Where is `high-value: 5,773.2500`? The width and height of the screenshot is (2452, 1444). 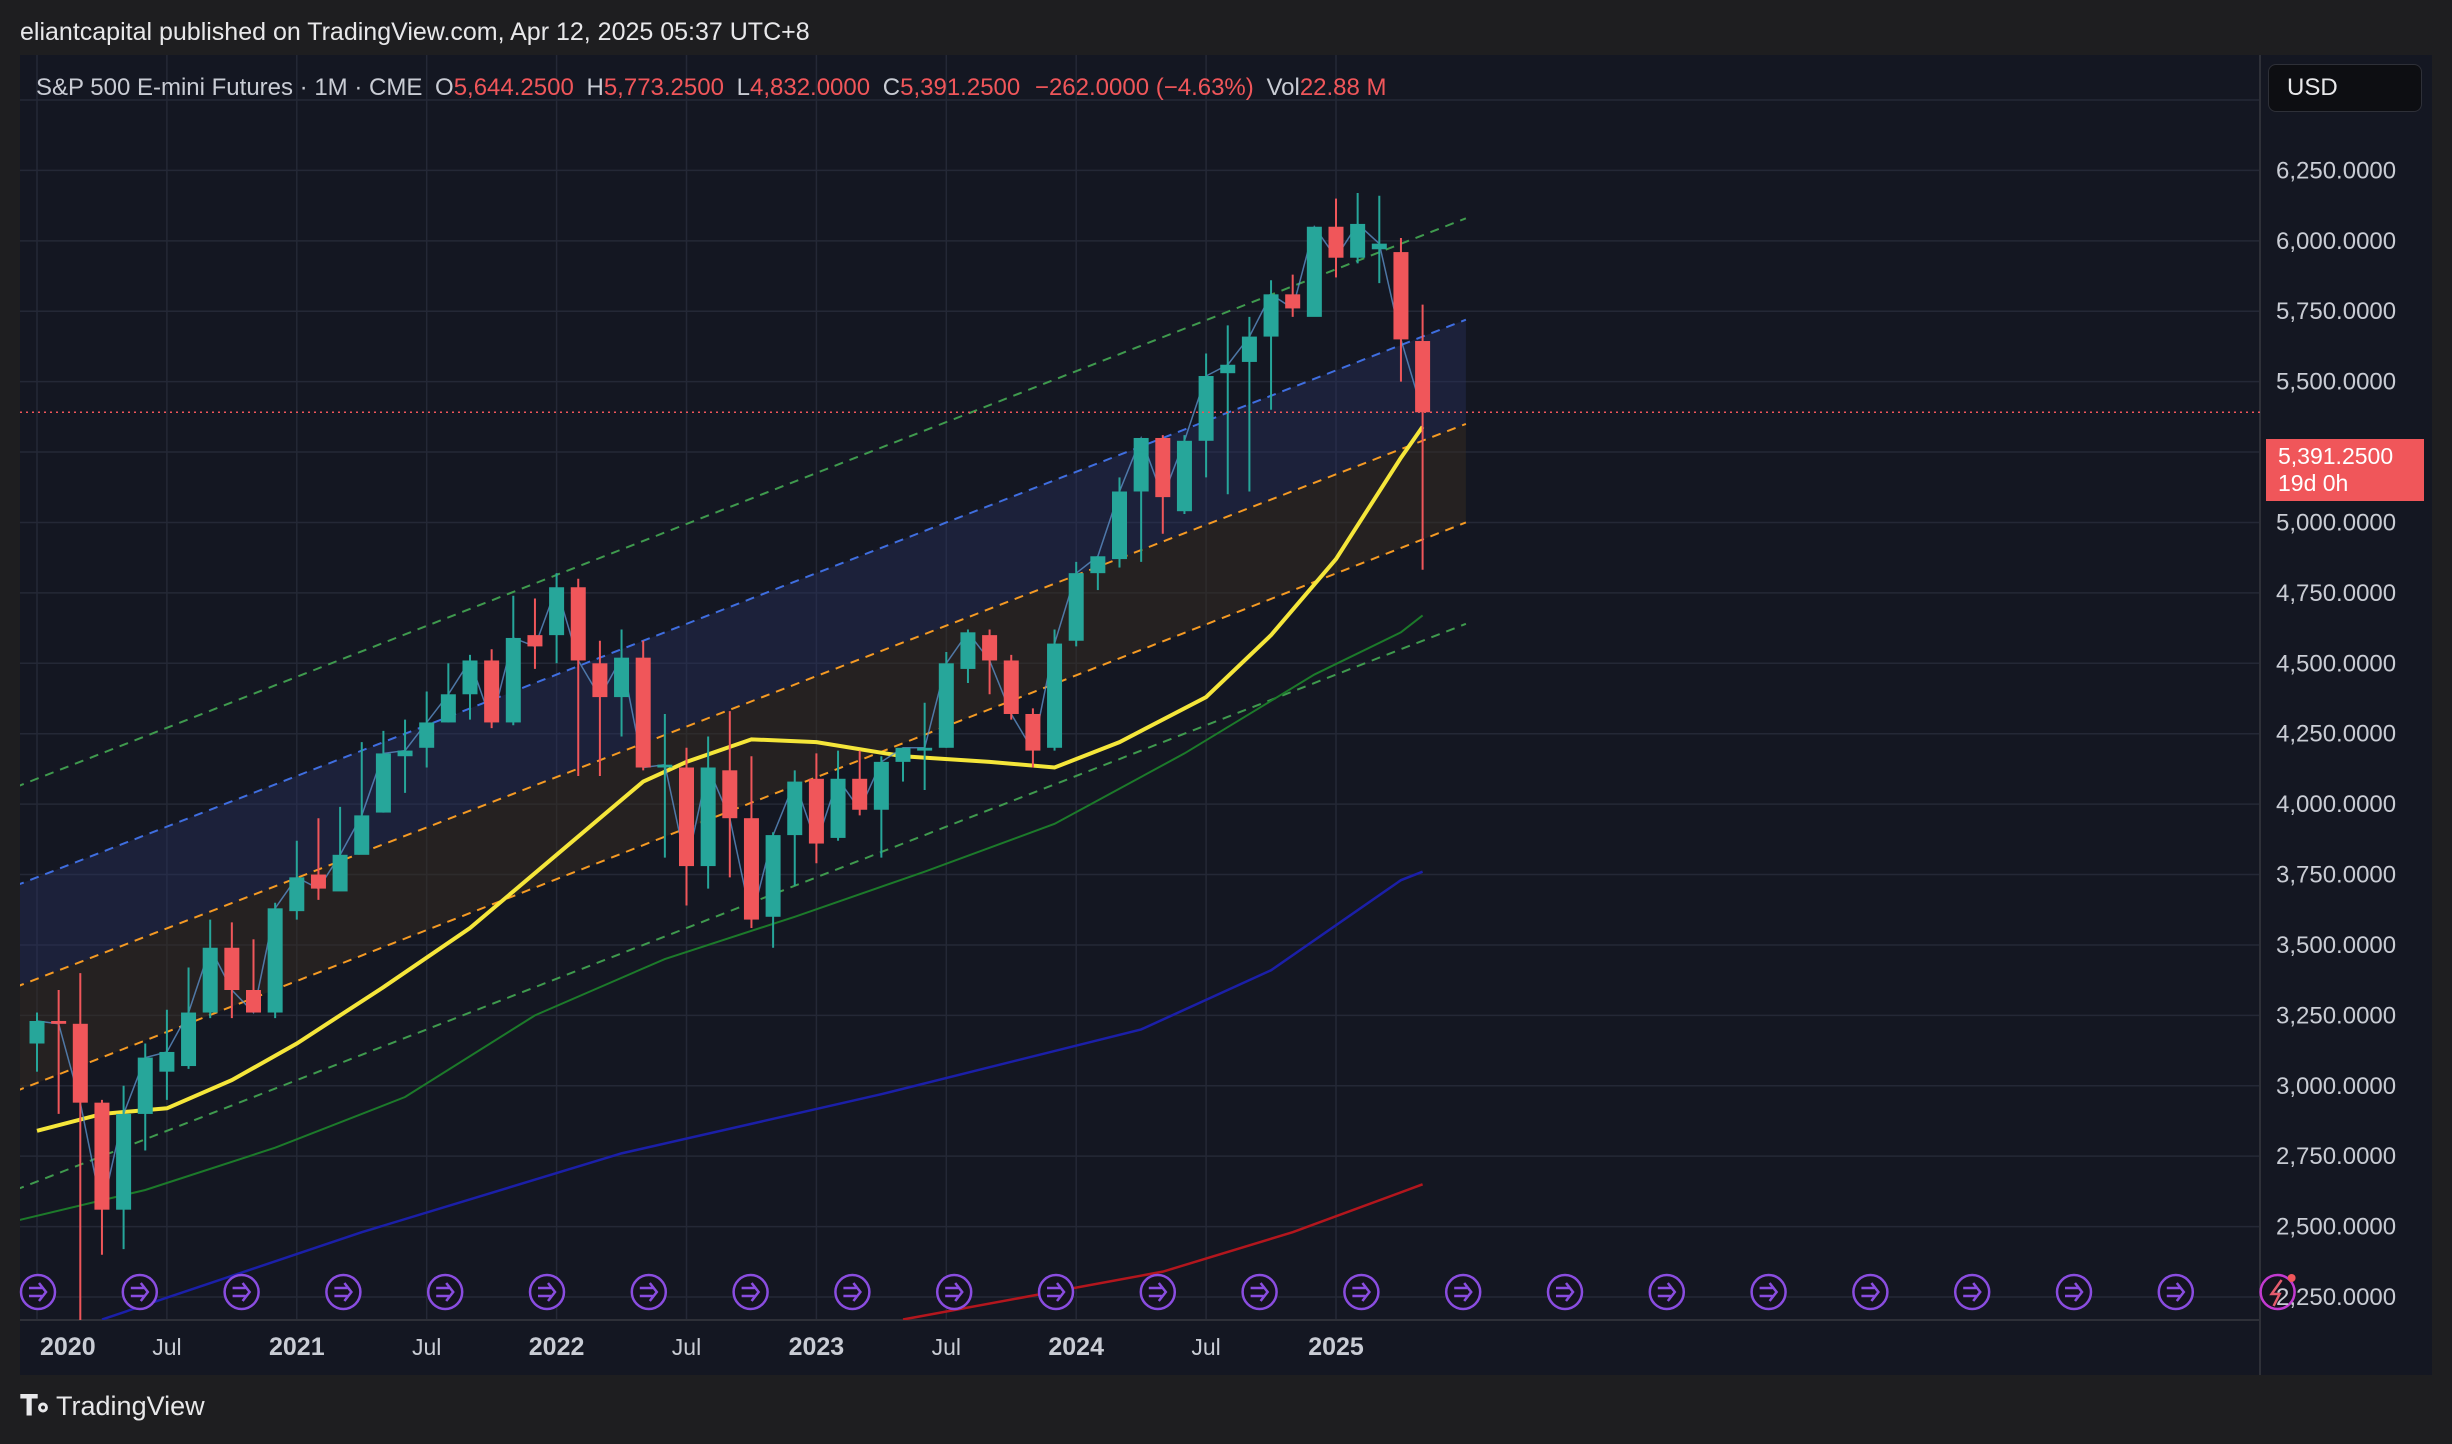
high-value: 5,773.2500 is located at coordinates (663, 87).